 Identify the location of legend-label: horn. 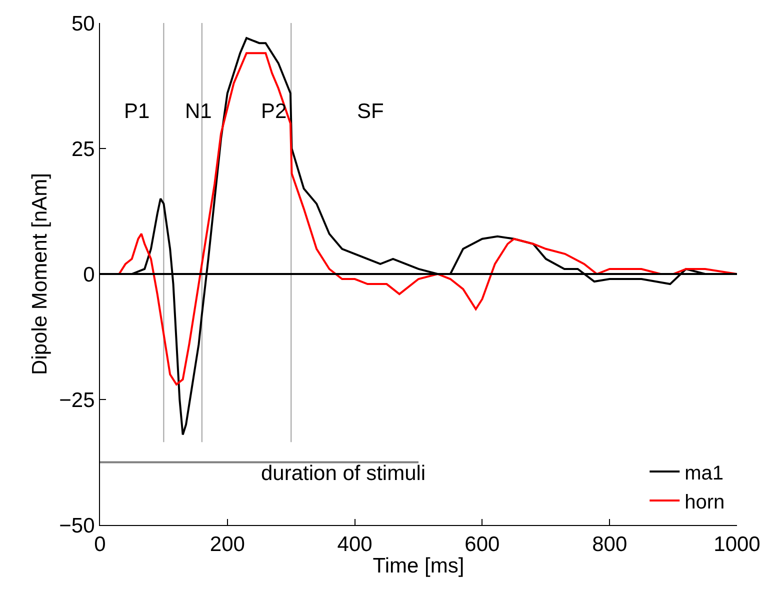
(704, 502).